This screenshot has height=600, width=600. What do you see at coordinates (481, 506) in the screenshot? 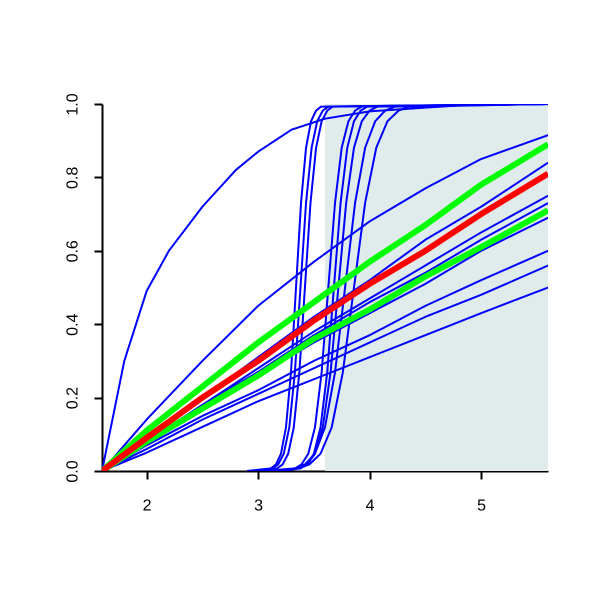
I see `x-tick-label: 5` at bounding box center [481, 506].